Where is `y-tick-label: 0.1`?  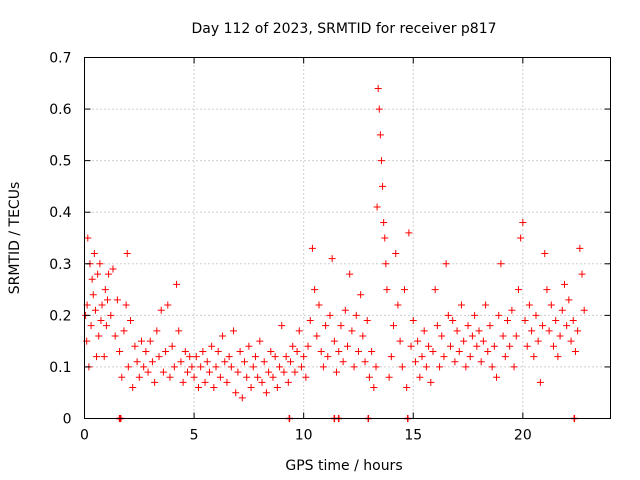
y-tick-label: 0.1 is located at coordinates (60, 368).